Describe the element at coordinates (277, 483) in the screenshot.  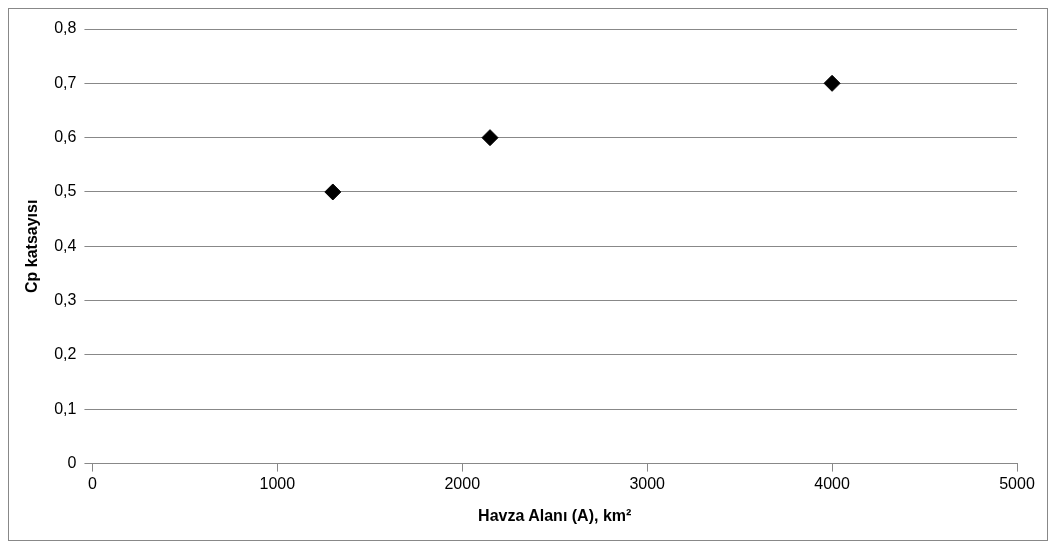
I see `x-tick-label: 1000` at that location.